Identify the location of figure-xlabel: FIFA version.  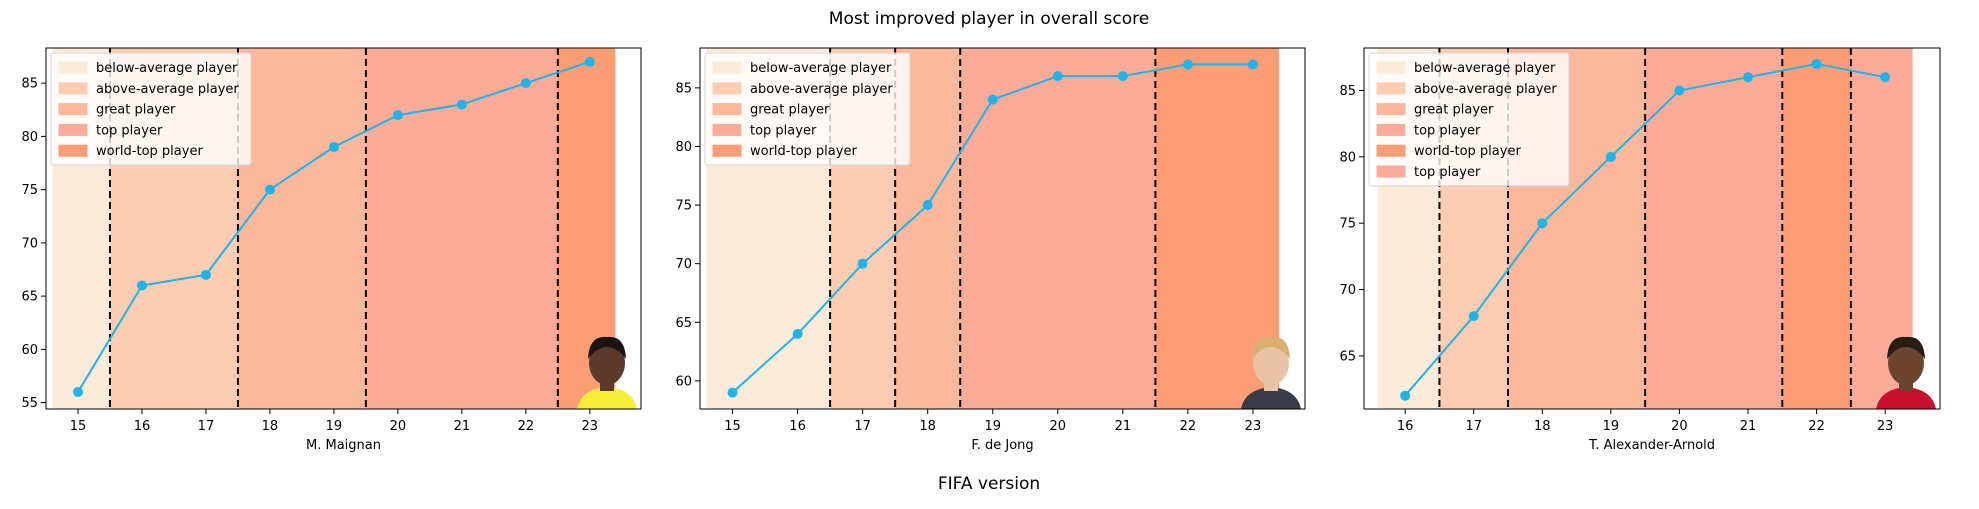
(989, 484).